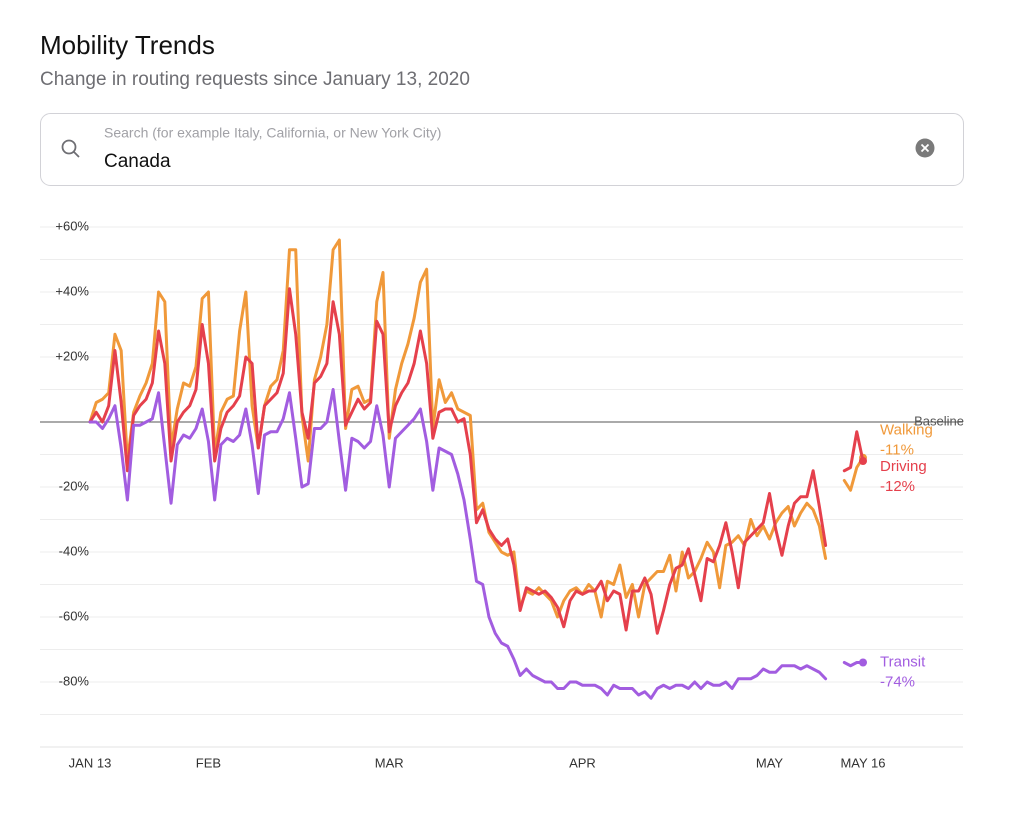 The height and width of the screenshot is (833, 1024). What do you see at coordinates (925, 148) in the screenshot?
I see `clear-button` at bounding box center [925, 148].